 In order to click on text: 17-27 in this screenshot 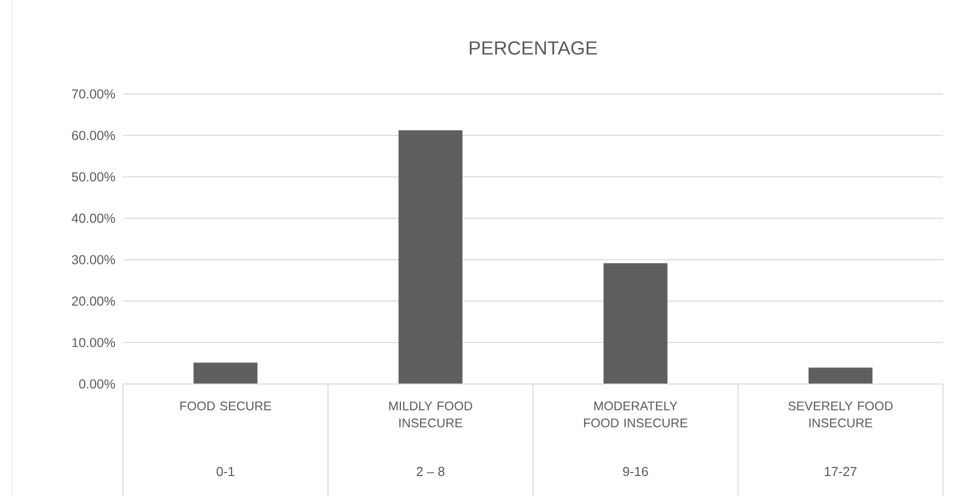, I will do `click(840, 471)`.